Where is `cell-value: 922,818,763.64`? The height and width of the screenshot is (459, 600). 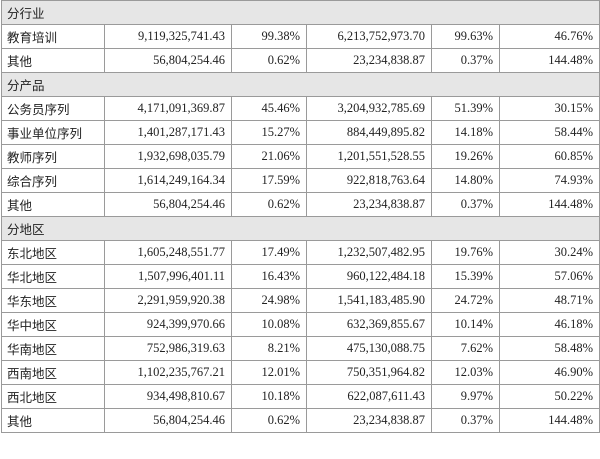
cell-value: 922,818,763.64 is located at coordinates (369, 180).